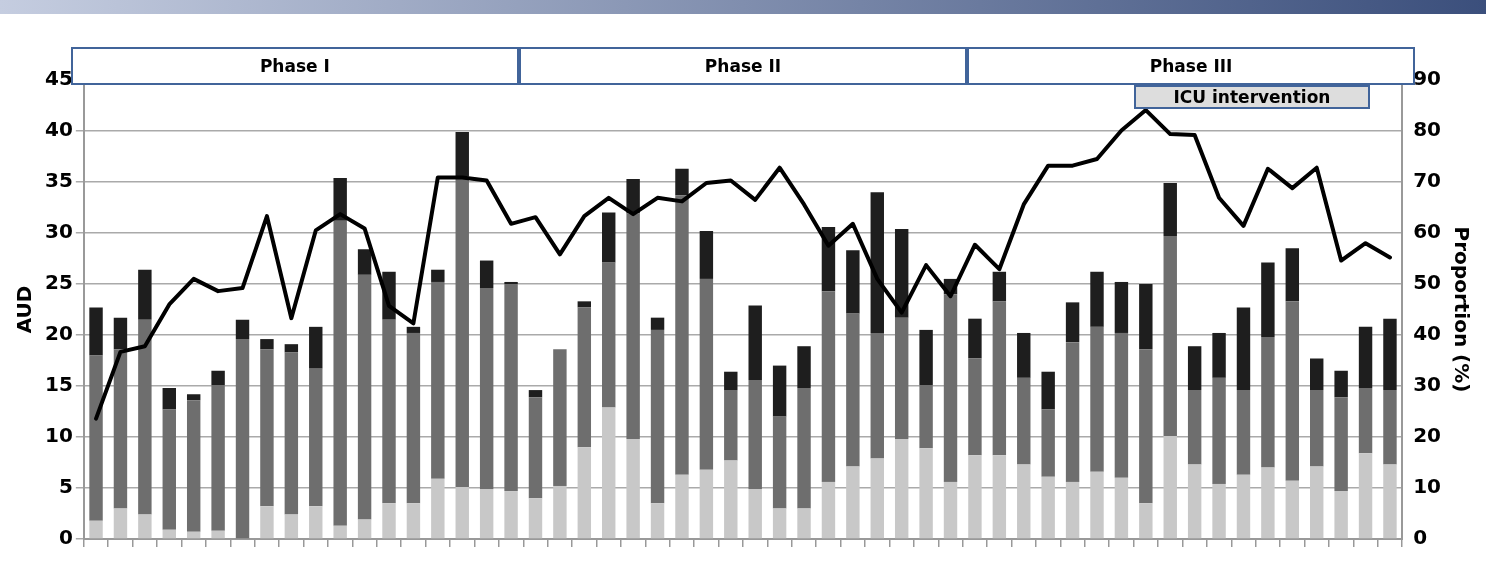 The height and width of the screenshot is (577, 1486). What do you see at coordinates (65, 537) in the screenshot?
I see `y-tick-label: 0` at bounding box center [65, 537].